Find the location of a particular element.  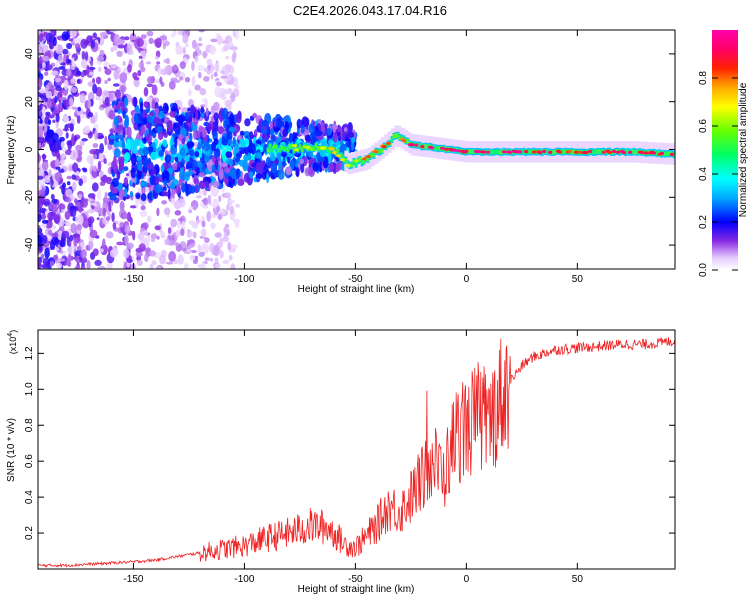

y-tick-label: 0.6 is located at coordinates (29, 461).